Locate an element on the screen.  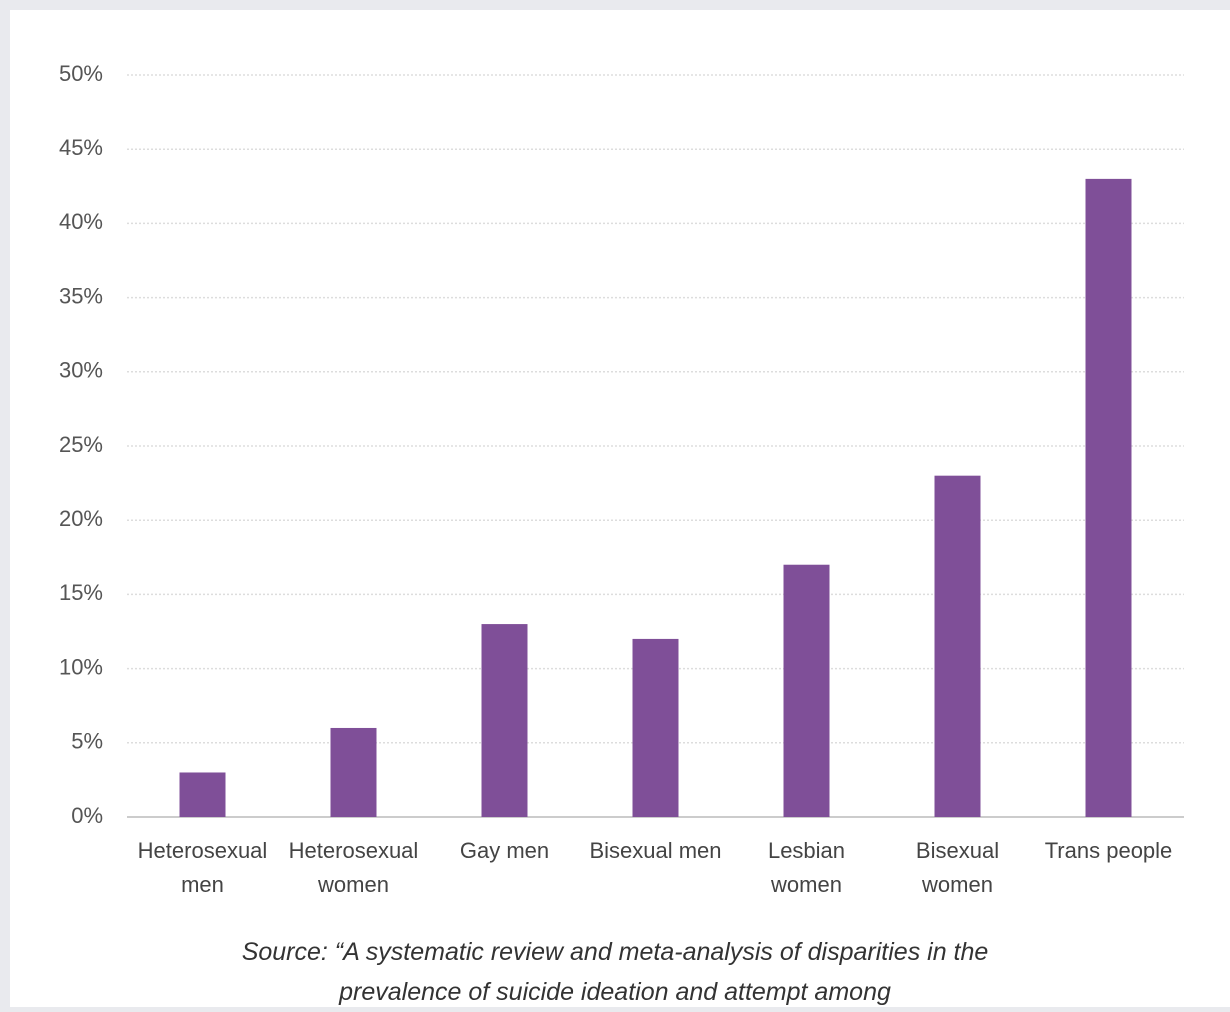
x-tick-label: Lesbian women is located at coordinates (806, 867).